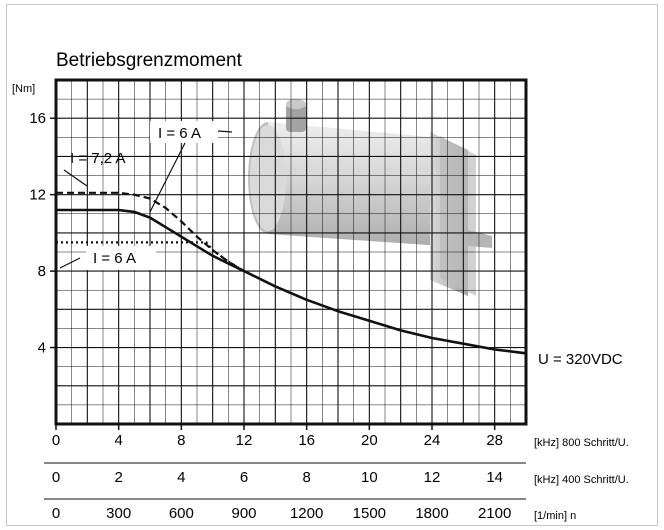 Image resolution: width=664 pixels, height=530 pixels. I want to click on x-tick-label-freq800: 4, so click(118, 440).